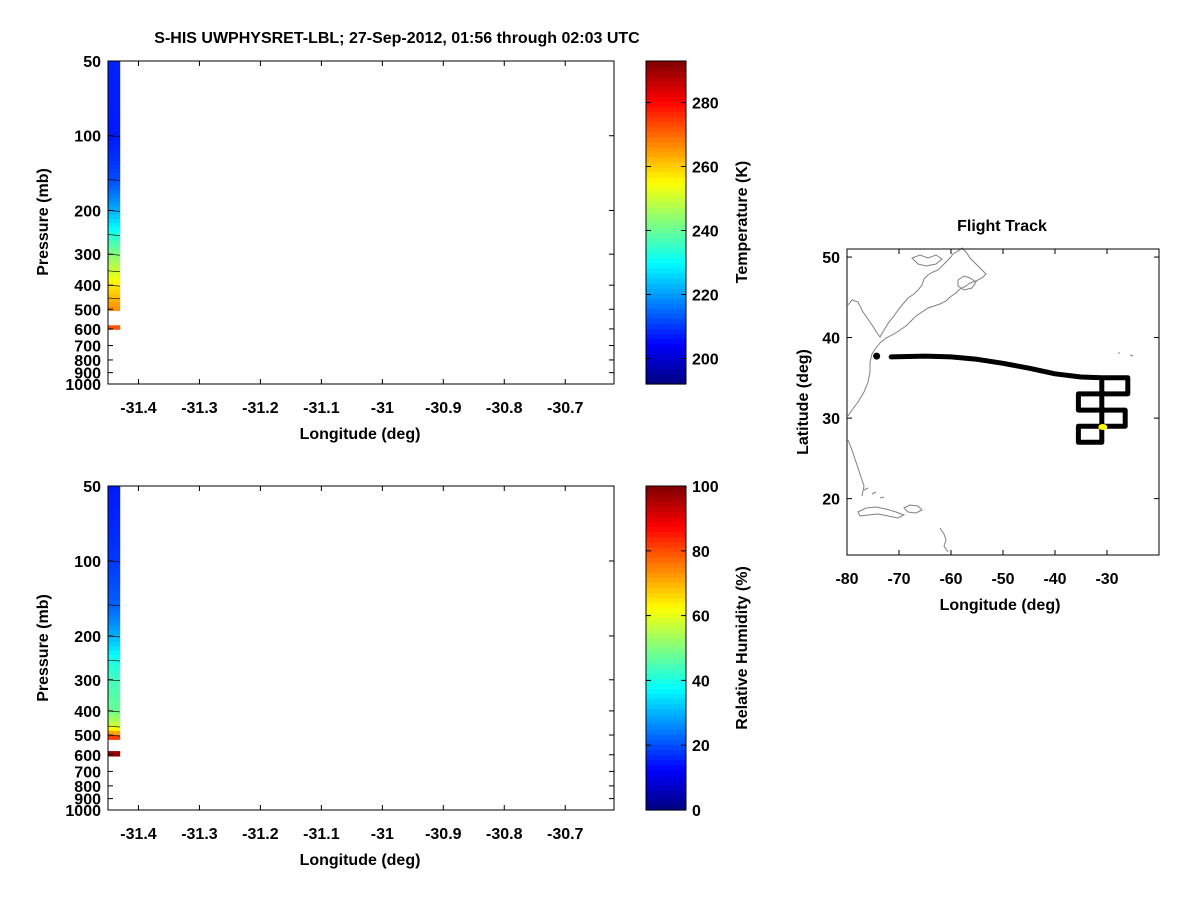 This screenshot has width=1200, height=900. I want to click on humidity-colorbar-label: Relative Humidity (%), so click(742, 648).